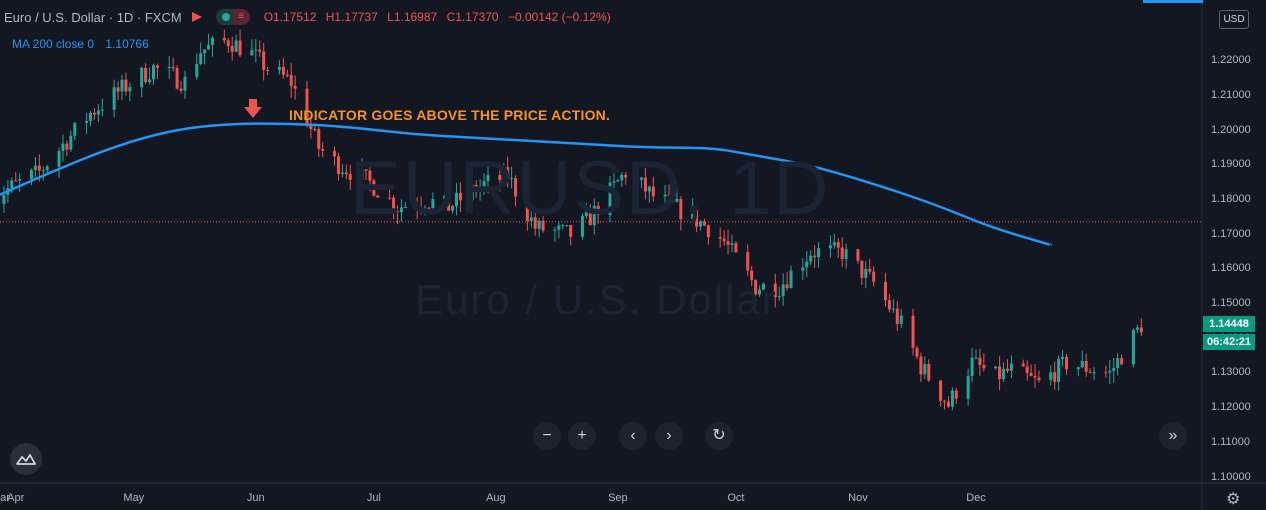 This screenshot has height=510, width=1266. Describe the element at coordinates (232, 17) in the screenshot. I see `buy-sell-toggle: ≡` at that location.